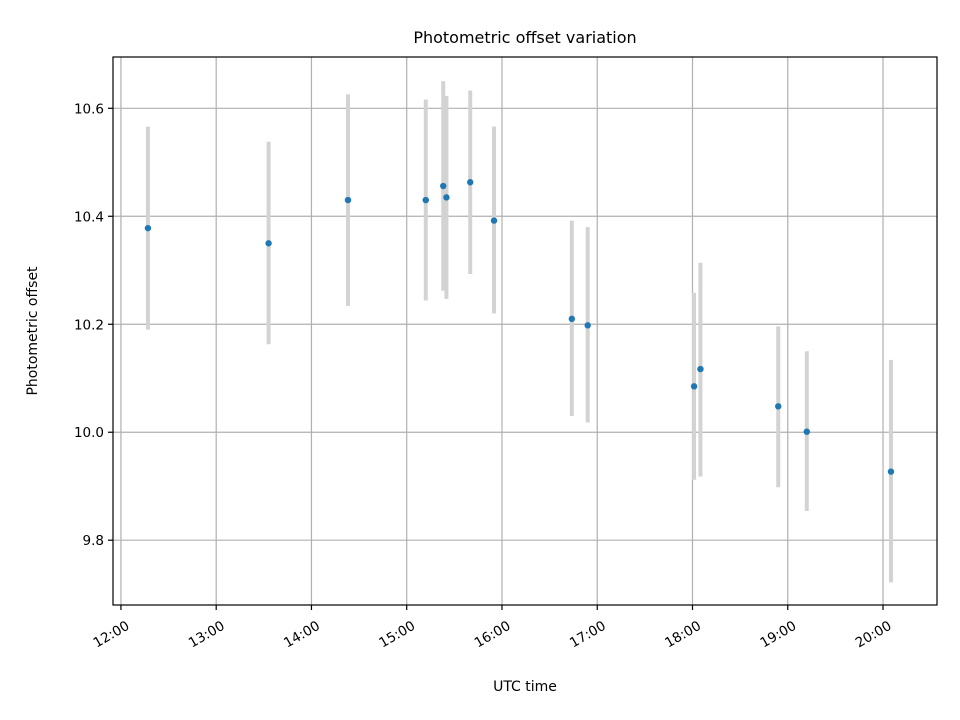  Describe the element at coordinates (112, 634) in the screenshot. I see `x-tick-label: 12:00` at that location.